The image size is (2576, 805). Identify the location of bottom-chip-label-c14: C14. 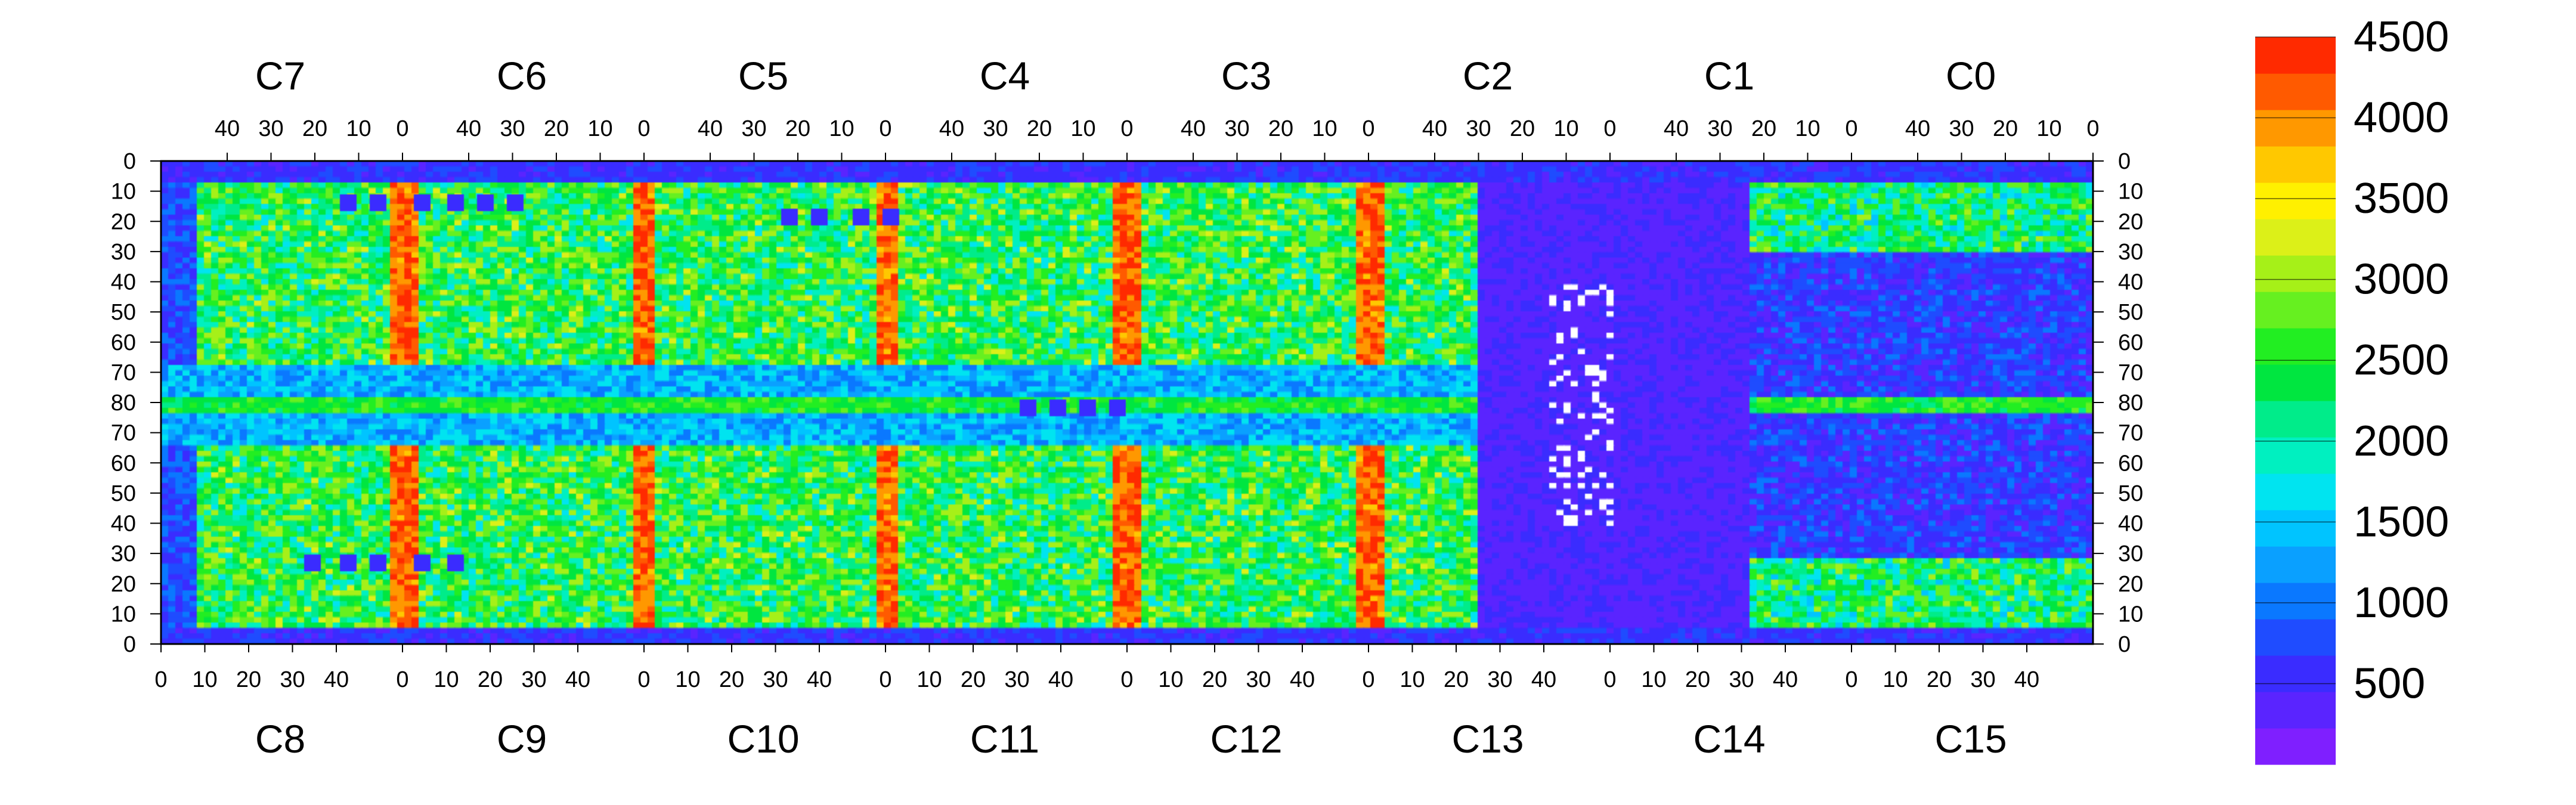
(1729, 739).